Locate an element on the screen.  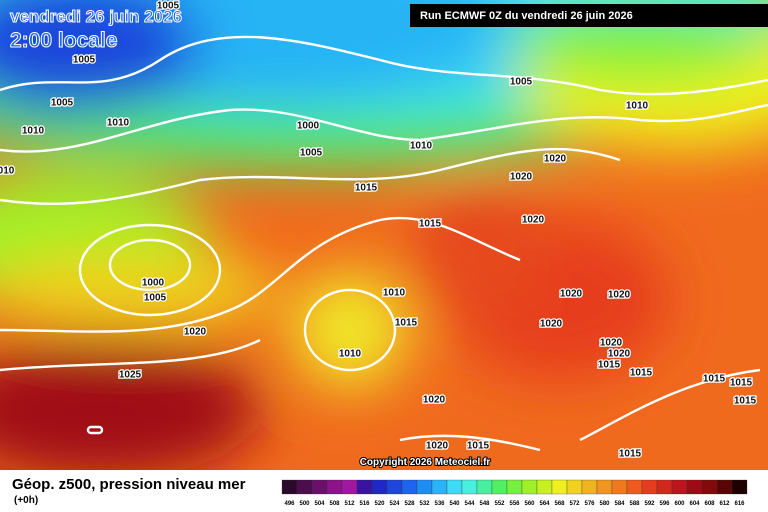
lead-time: (+0h) is located at coordinates (26, 500).